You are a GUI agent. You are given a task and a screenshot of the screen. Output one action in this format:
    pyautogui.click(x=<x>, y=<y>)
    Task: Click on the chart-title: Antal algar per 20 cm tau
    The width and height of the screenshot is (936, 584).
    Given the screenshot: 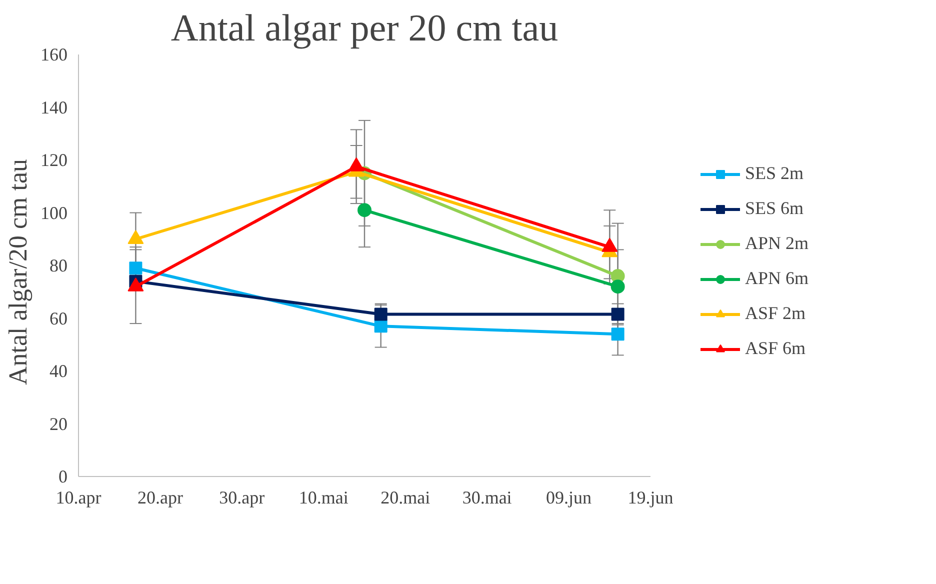 What is the action you would take?
    pyautogui.click(x=364, y=29)
    